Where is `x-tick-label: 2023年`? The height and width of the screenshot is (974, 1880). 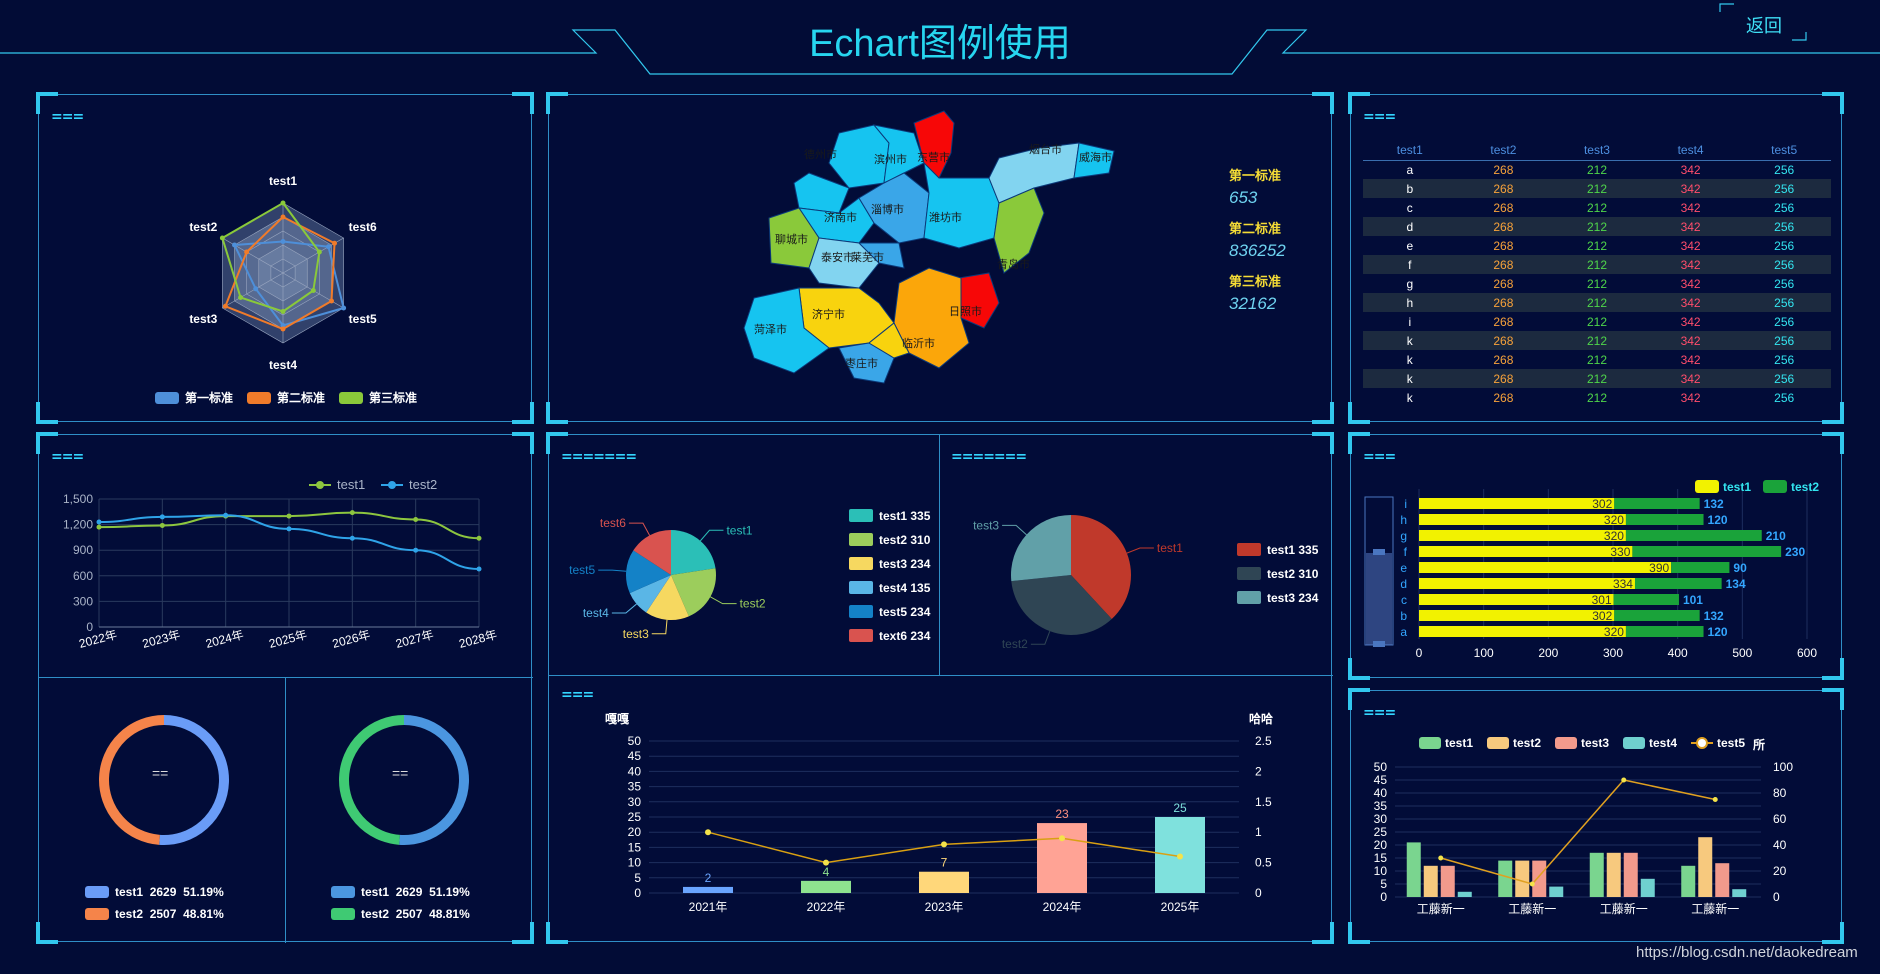
x-tick-label: 2023年 is located at coordinates (161, 639).